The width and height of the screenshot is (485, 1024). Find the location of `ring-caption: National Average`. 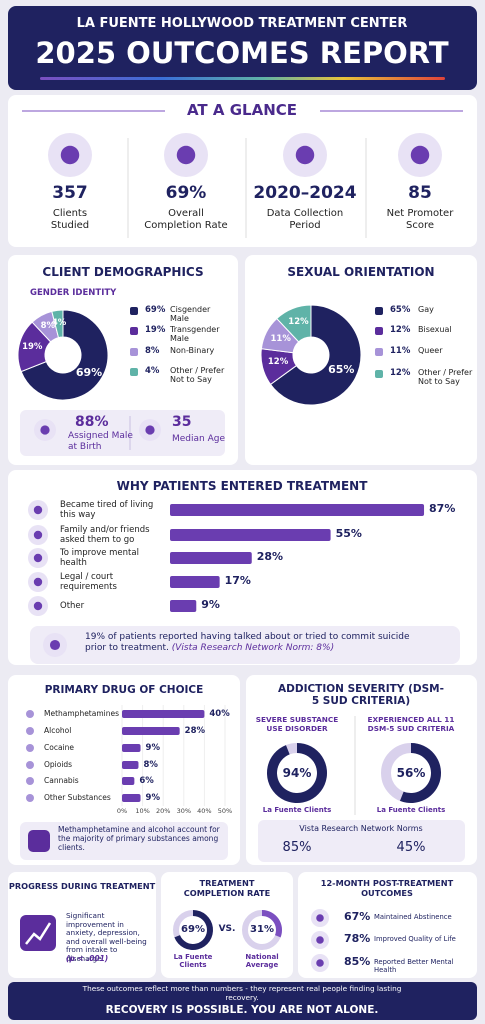

ring-caption: National Average is located at coordinates (262, 961).